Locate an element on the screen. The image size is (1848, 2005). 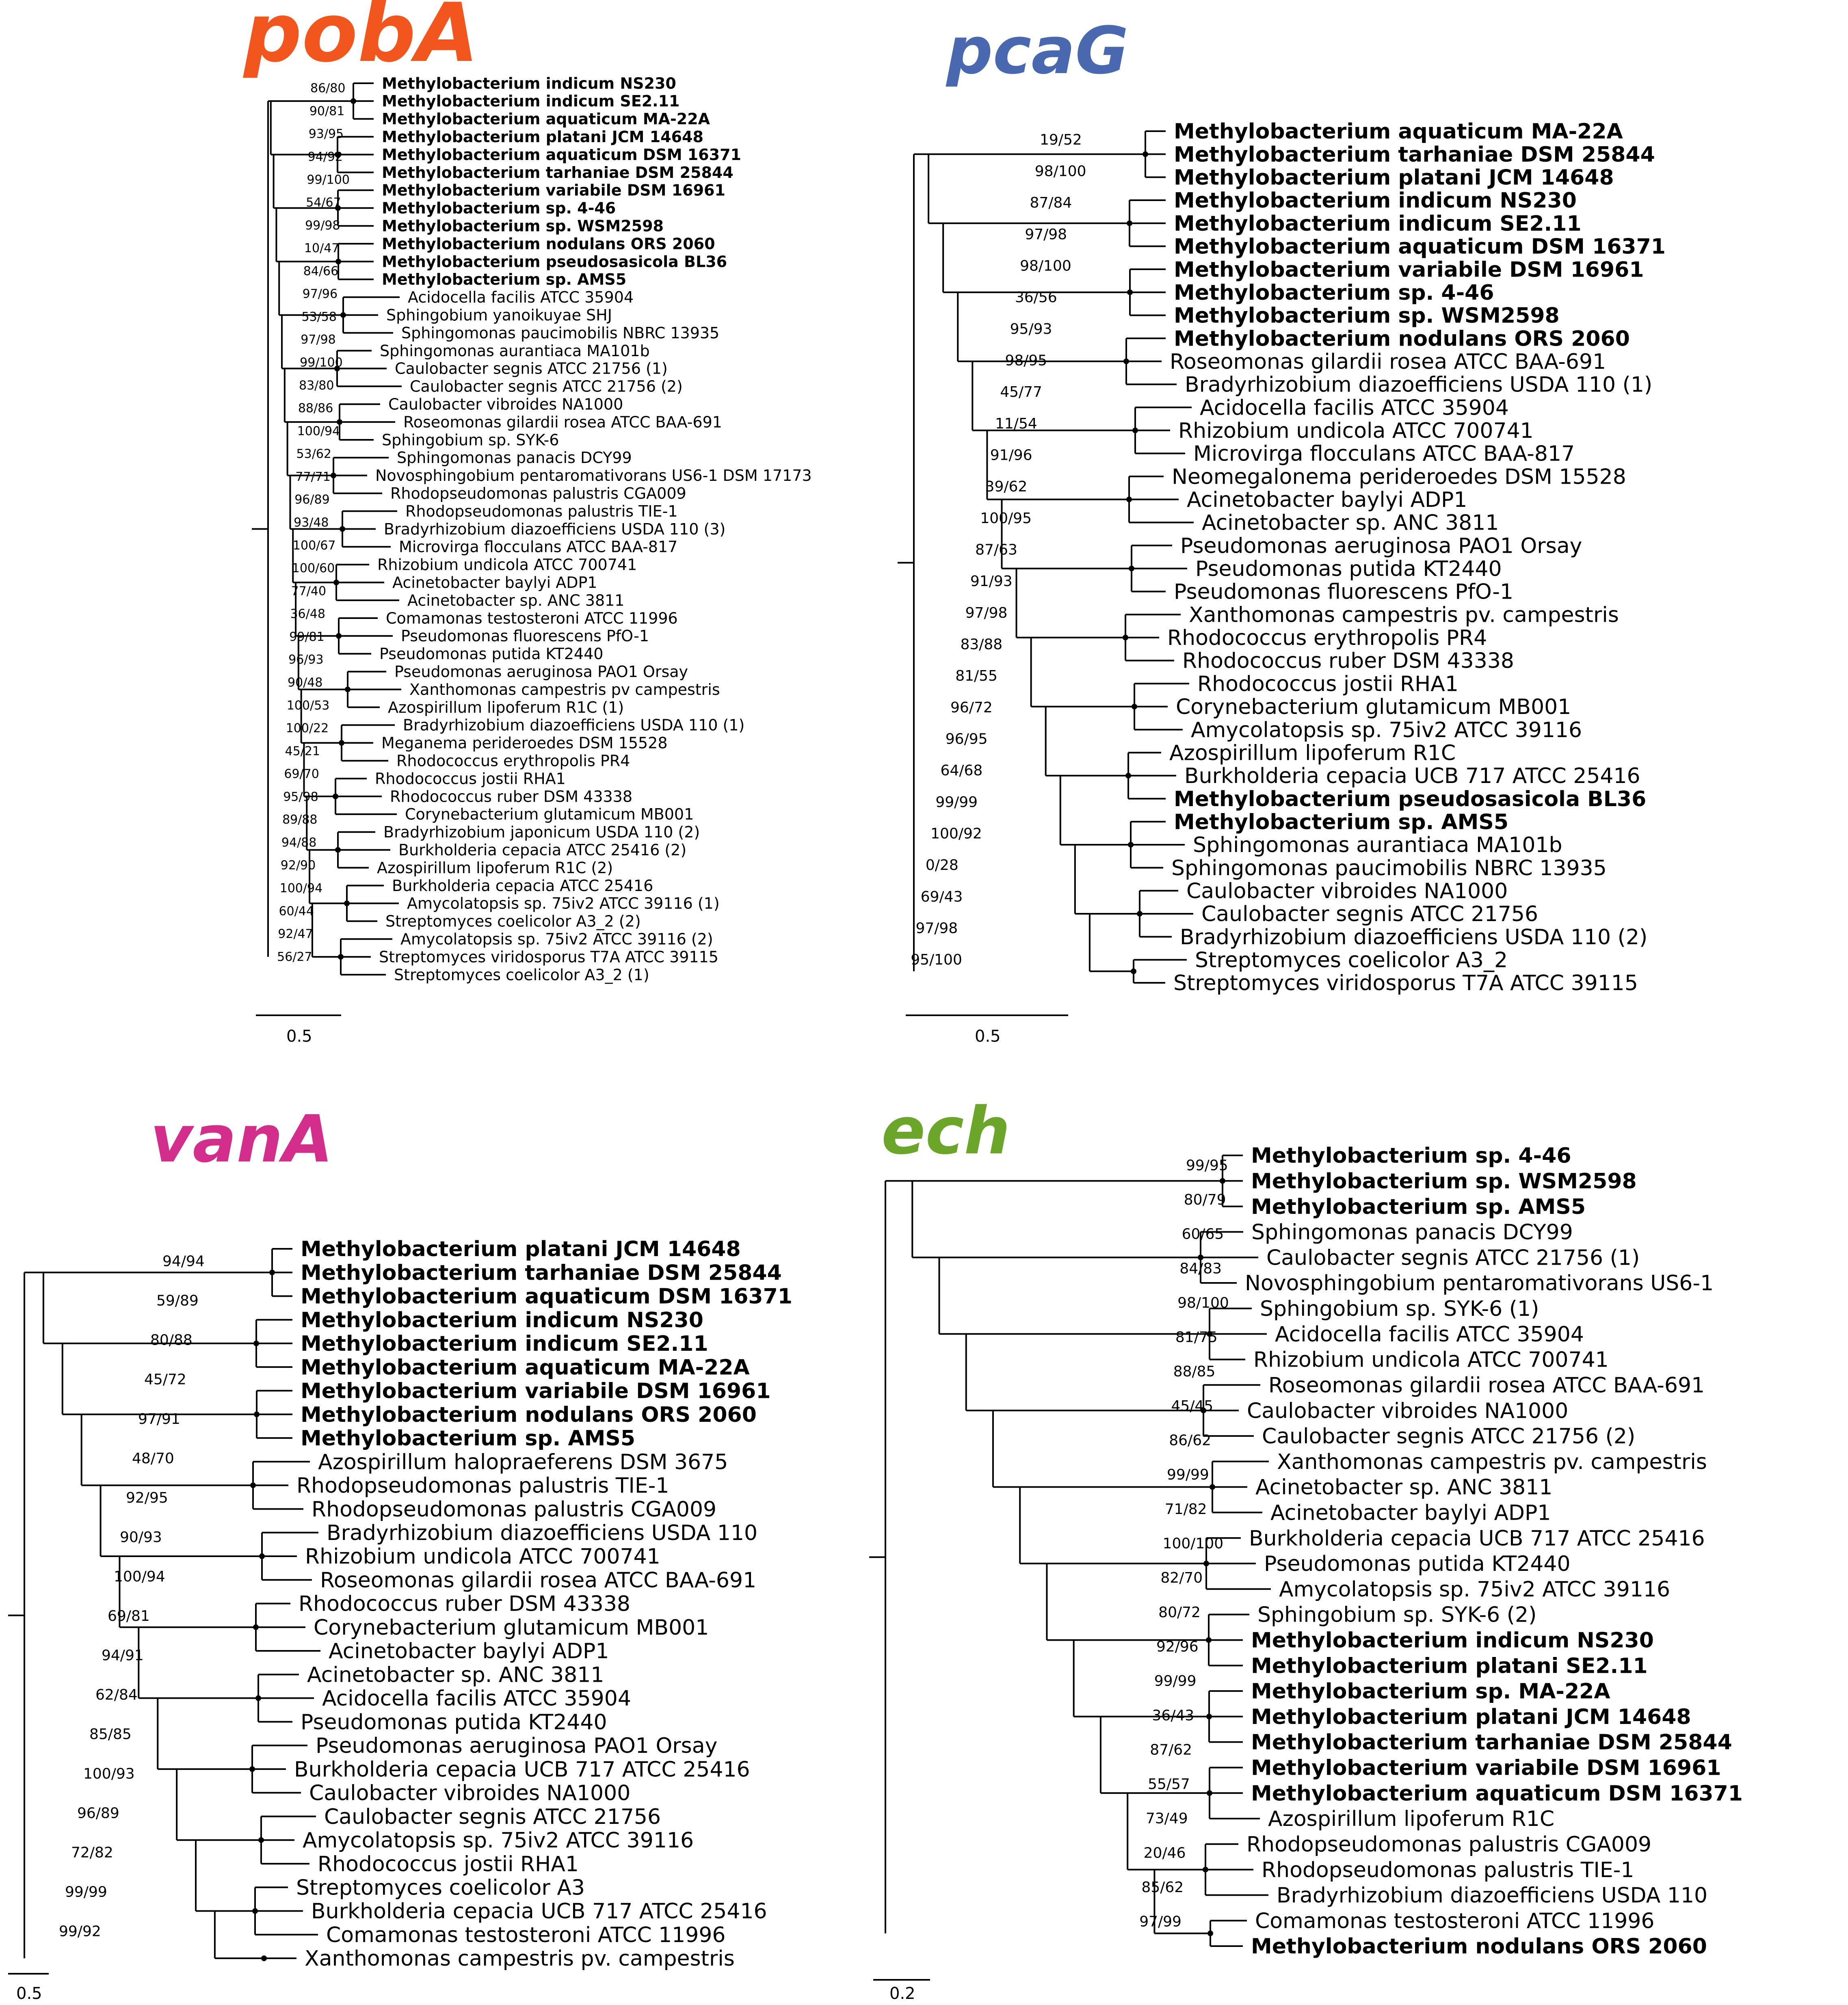
leaf-label: Corynebacterium glutamicum MB001 is located at coordinates (1373, 707).